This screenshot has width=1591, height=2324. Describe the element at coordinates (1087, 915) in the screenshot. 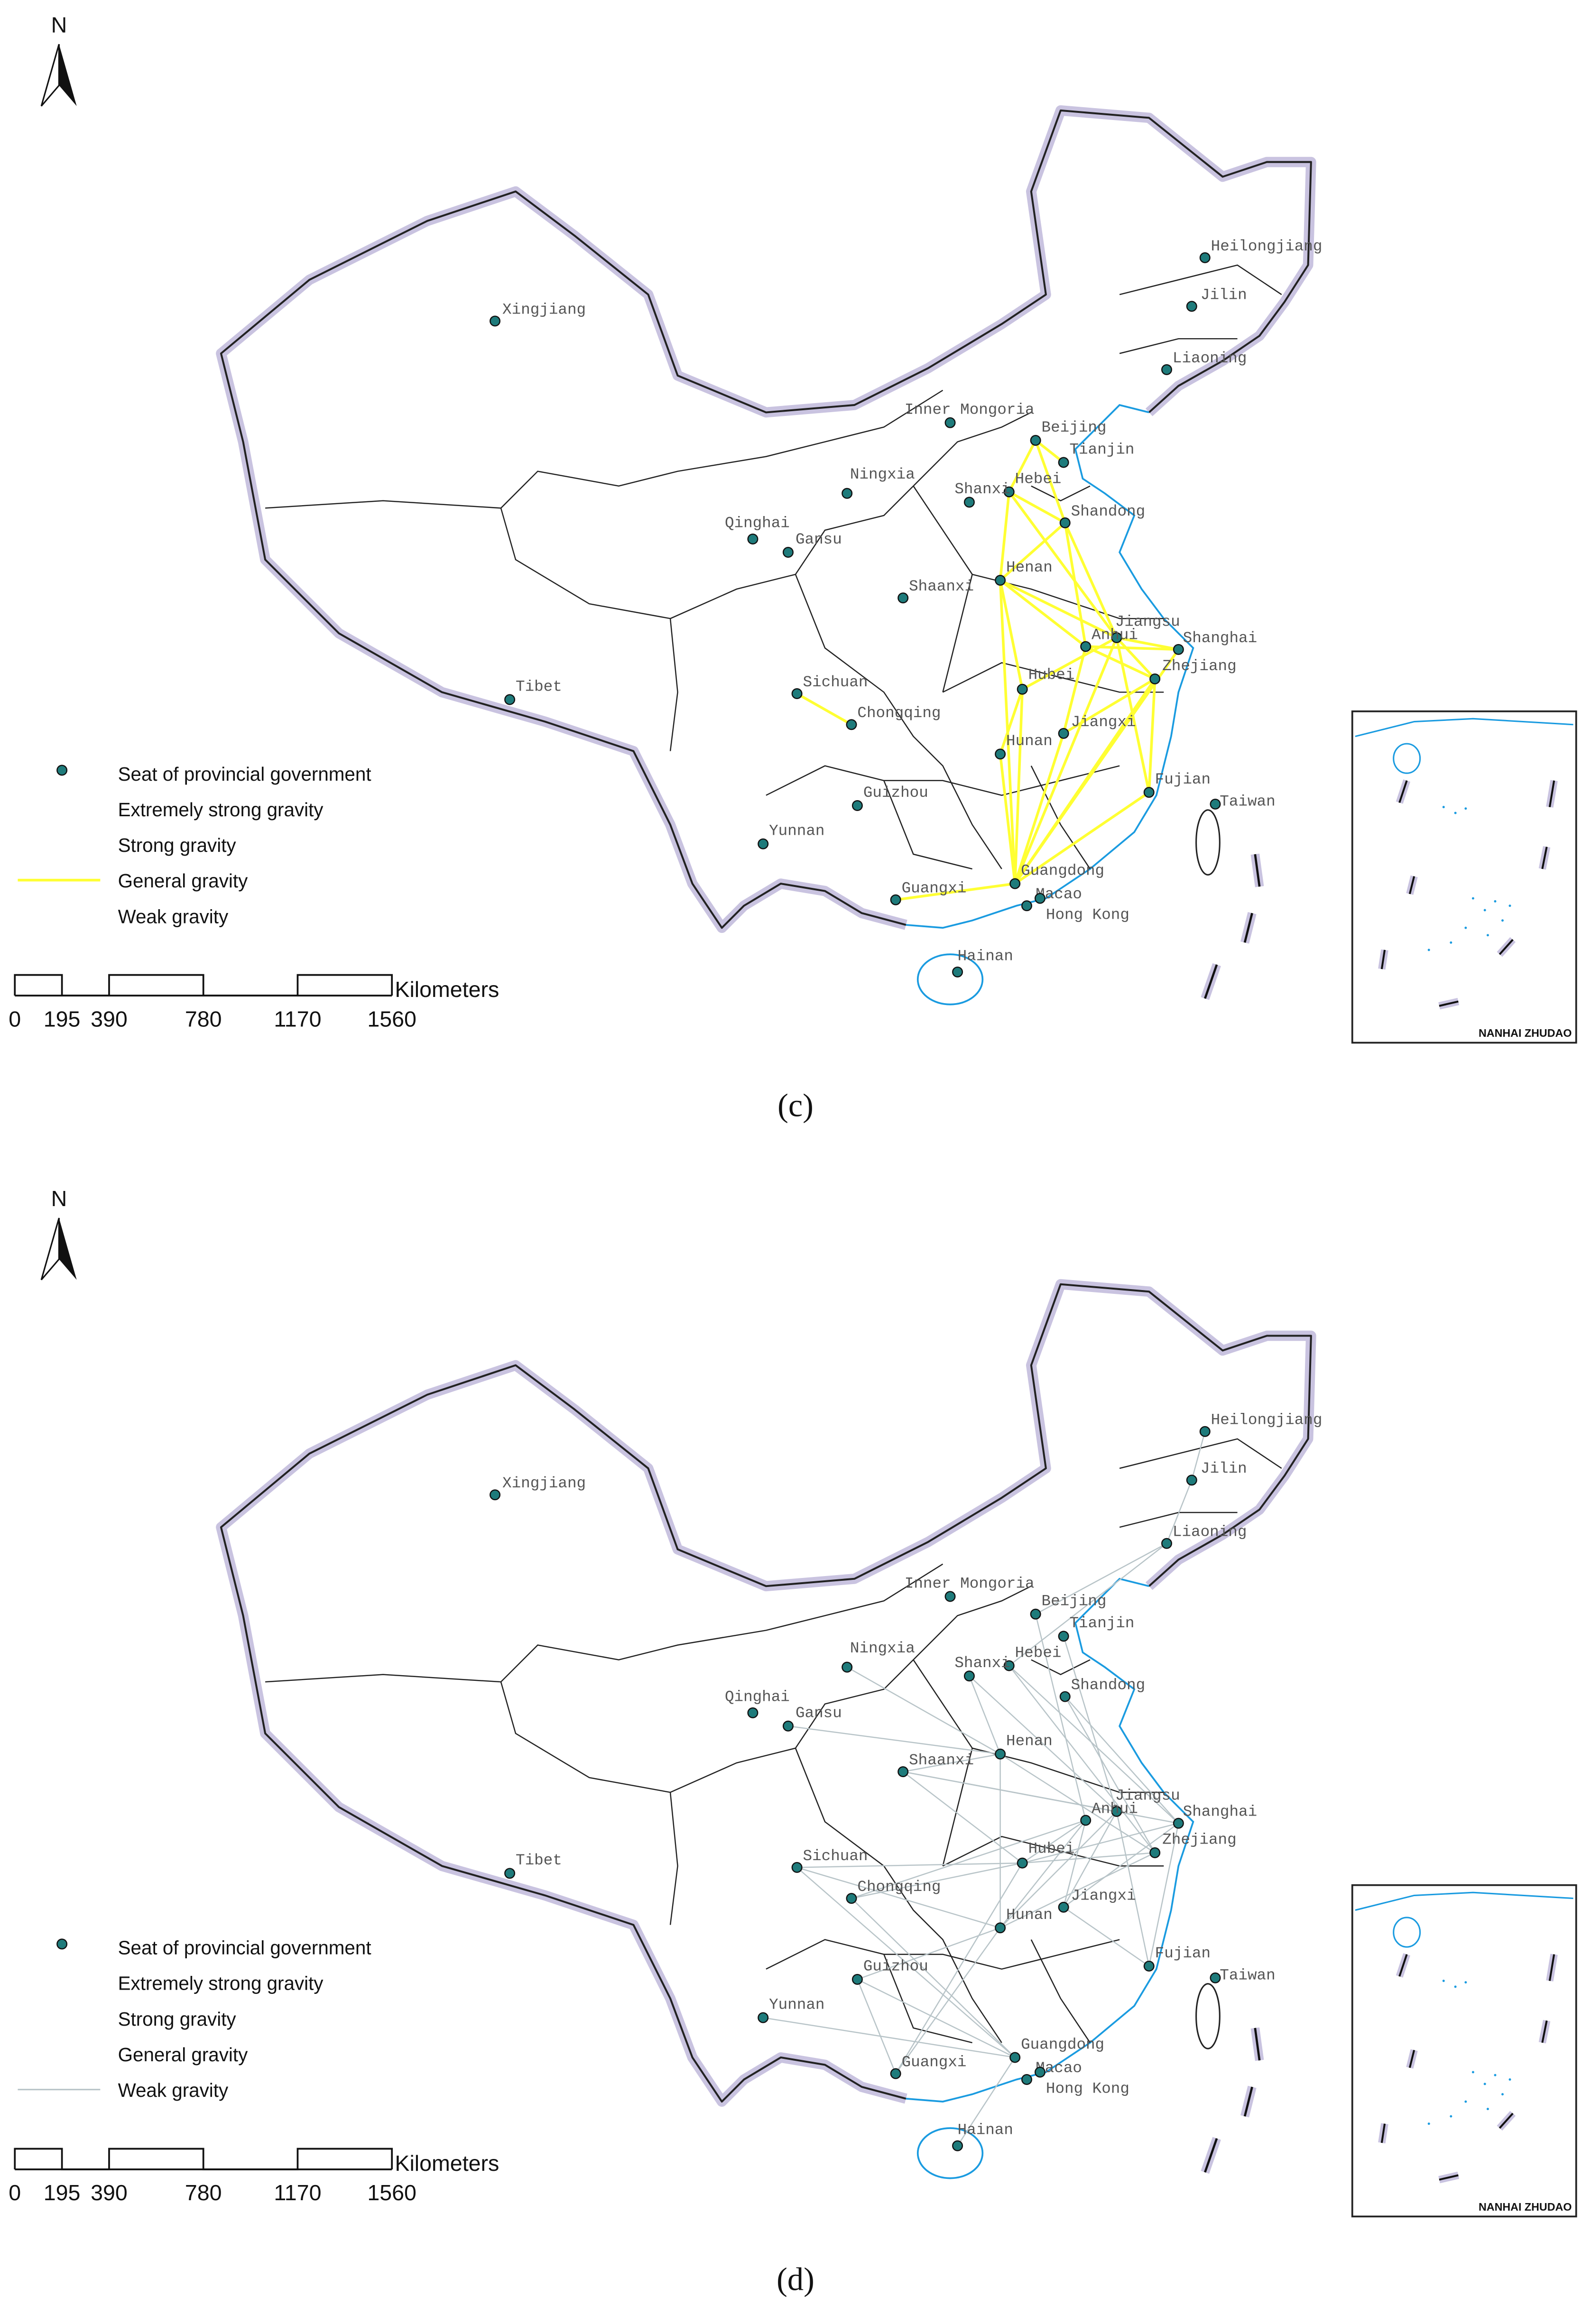

I see `place-label: Hong Kong` at that location.